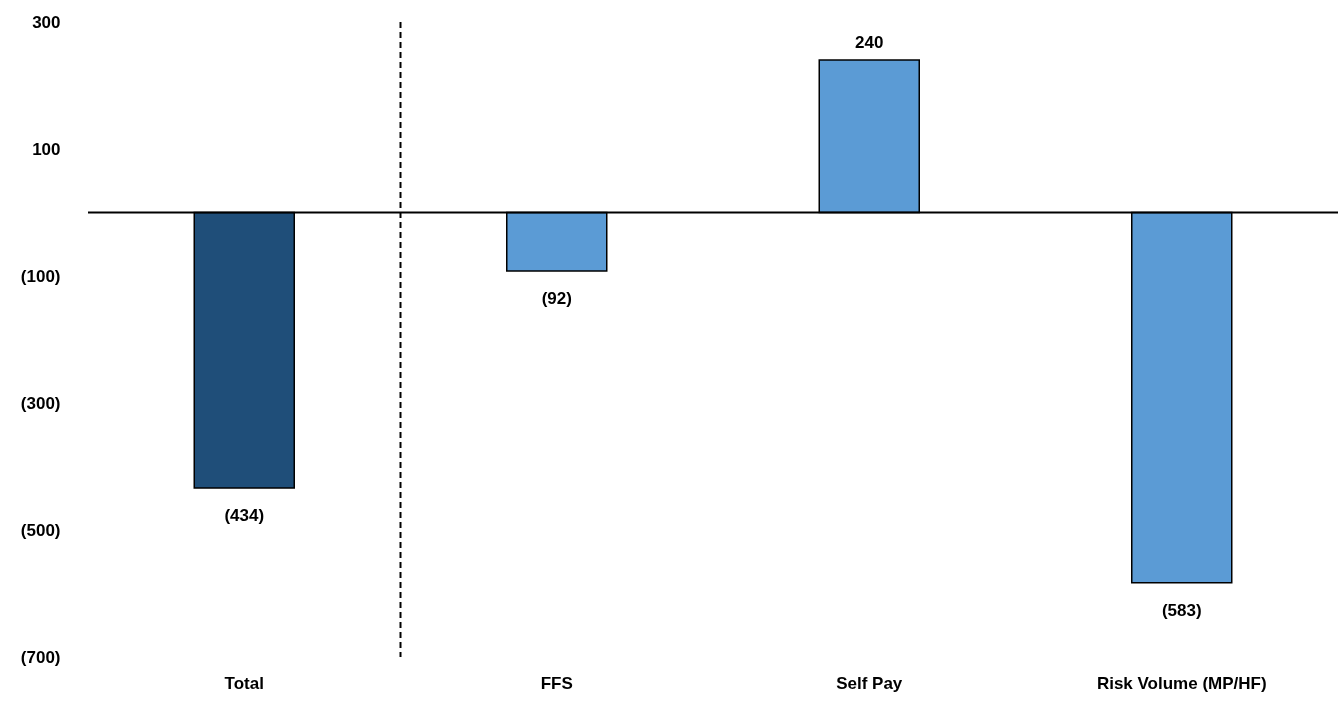  I want to click on x-tick-label: FFS, so click(556, 683).